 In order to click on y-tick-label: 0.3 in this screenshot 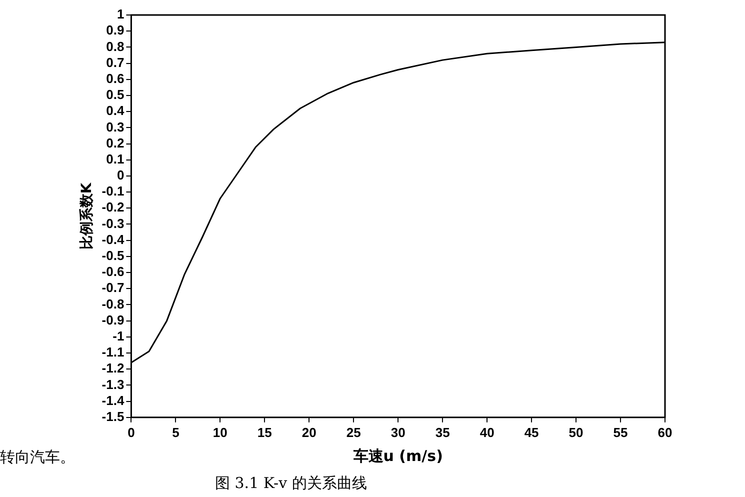, I will do `click(115, 126)`.